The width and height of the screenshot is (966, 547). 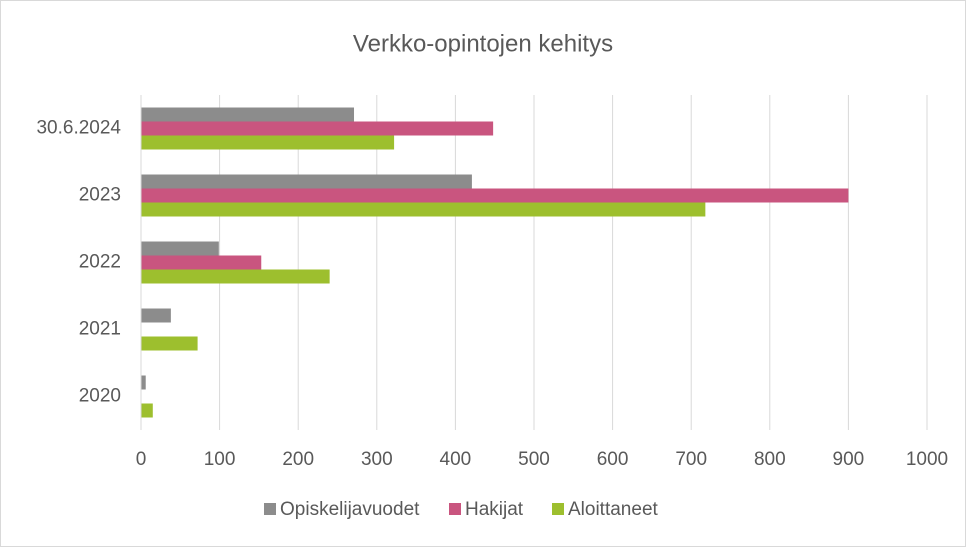 What do you see at coordinates (613, 509) in the screenshot?
I see `legend-label: Aloittaneet` at bounding box center [613, 509].